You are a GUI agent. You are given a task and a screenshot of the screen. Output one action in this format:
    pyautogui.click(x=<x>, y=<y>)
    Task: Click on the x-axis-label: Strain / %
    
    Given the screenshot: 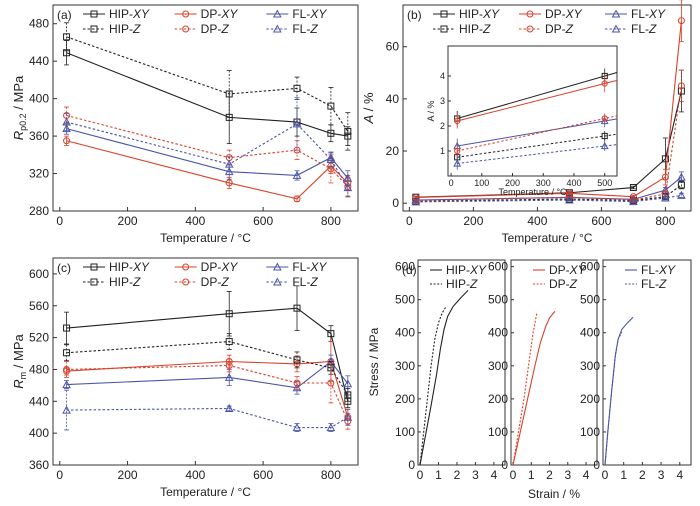 What is the action you would take?
    pyautogui.click(x=554, y=494)
    